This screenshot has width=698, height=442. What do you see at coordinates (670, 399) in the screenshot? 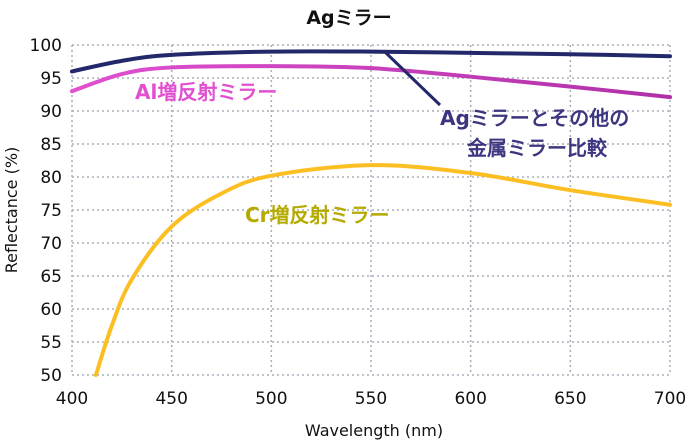
I see `x-tick-label: 700` at bounding box center [670, 399].